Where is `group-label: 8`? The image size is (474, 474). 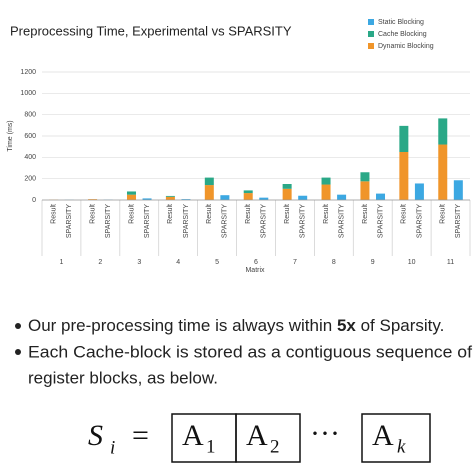 group-label: 8 is located at coordinates (334, 262).